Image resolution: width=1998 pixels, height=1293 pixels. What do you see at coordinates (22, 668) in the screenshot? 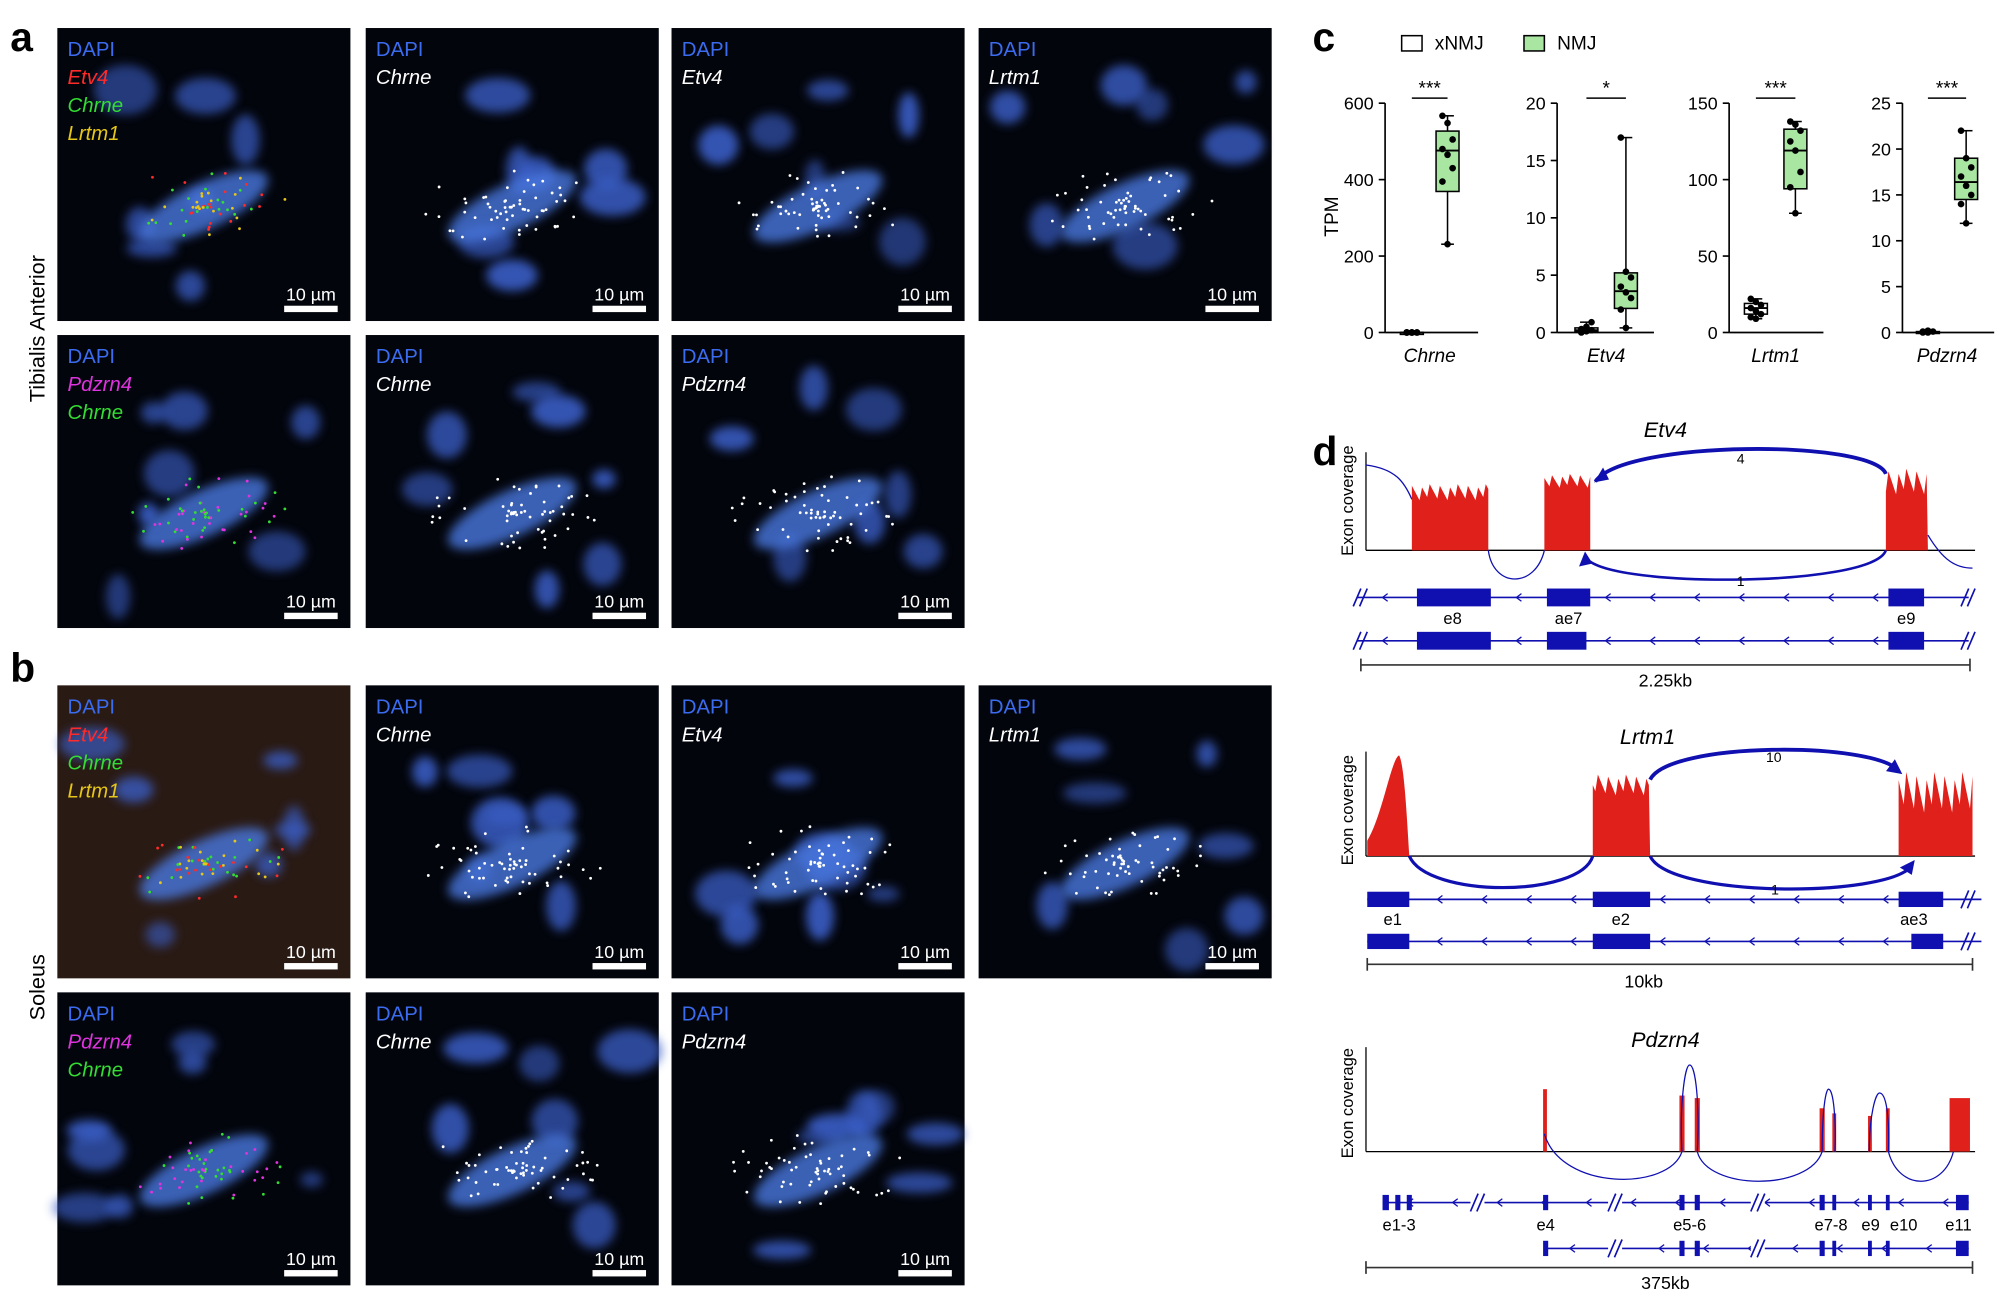
I see `panel-letter: b` at bounding box center [22, 668].